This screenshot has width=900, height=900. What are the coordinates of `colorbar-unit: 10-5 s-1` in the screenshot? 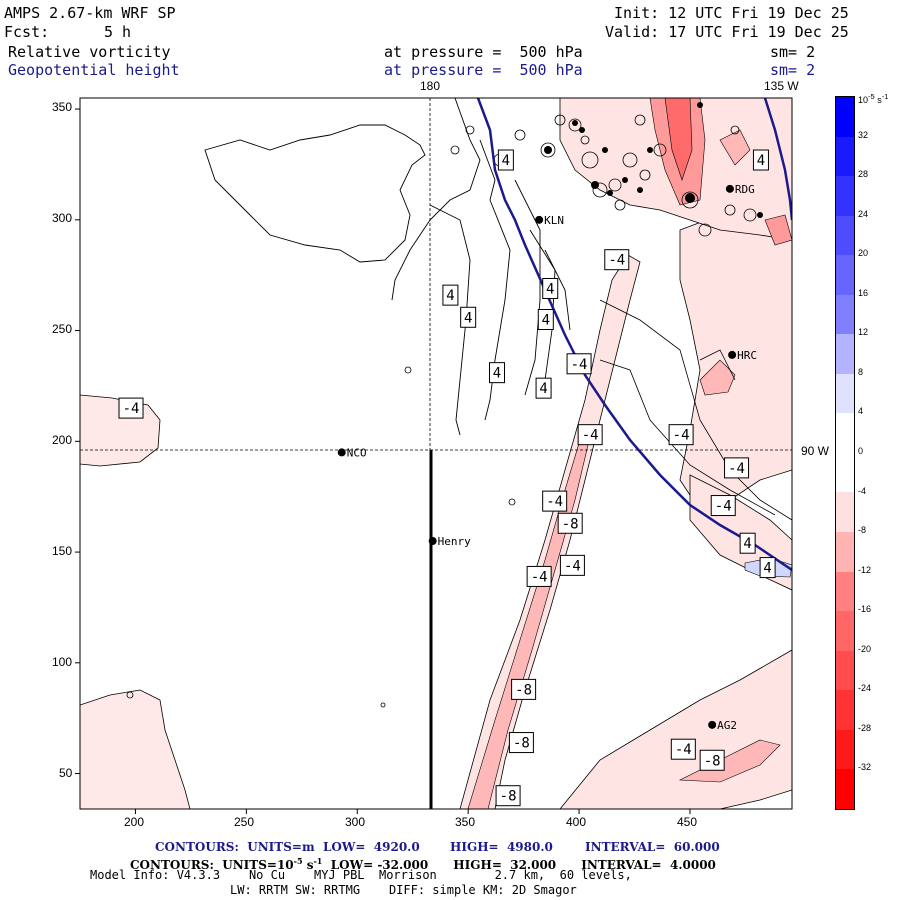 It's located at (873, 98).